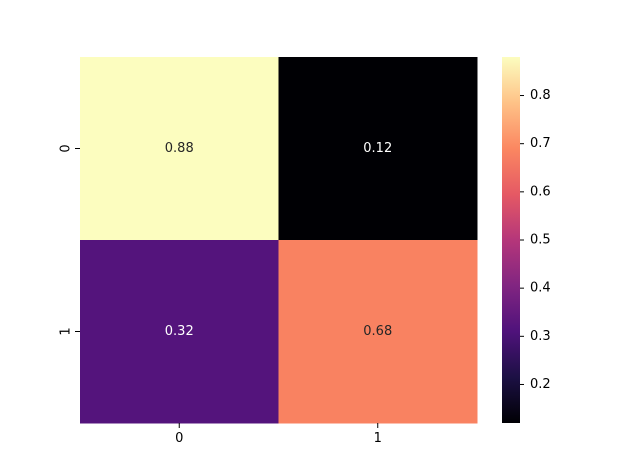 This screenshot has height=475, width=640. What do you see at coordinates (540, 95) in the screenshot?
I see `colorbar-tick-label: 0.8` at bounding box center [540, 95].